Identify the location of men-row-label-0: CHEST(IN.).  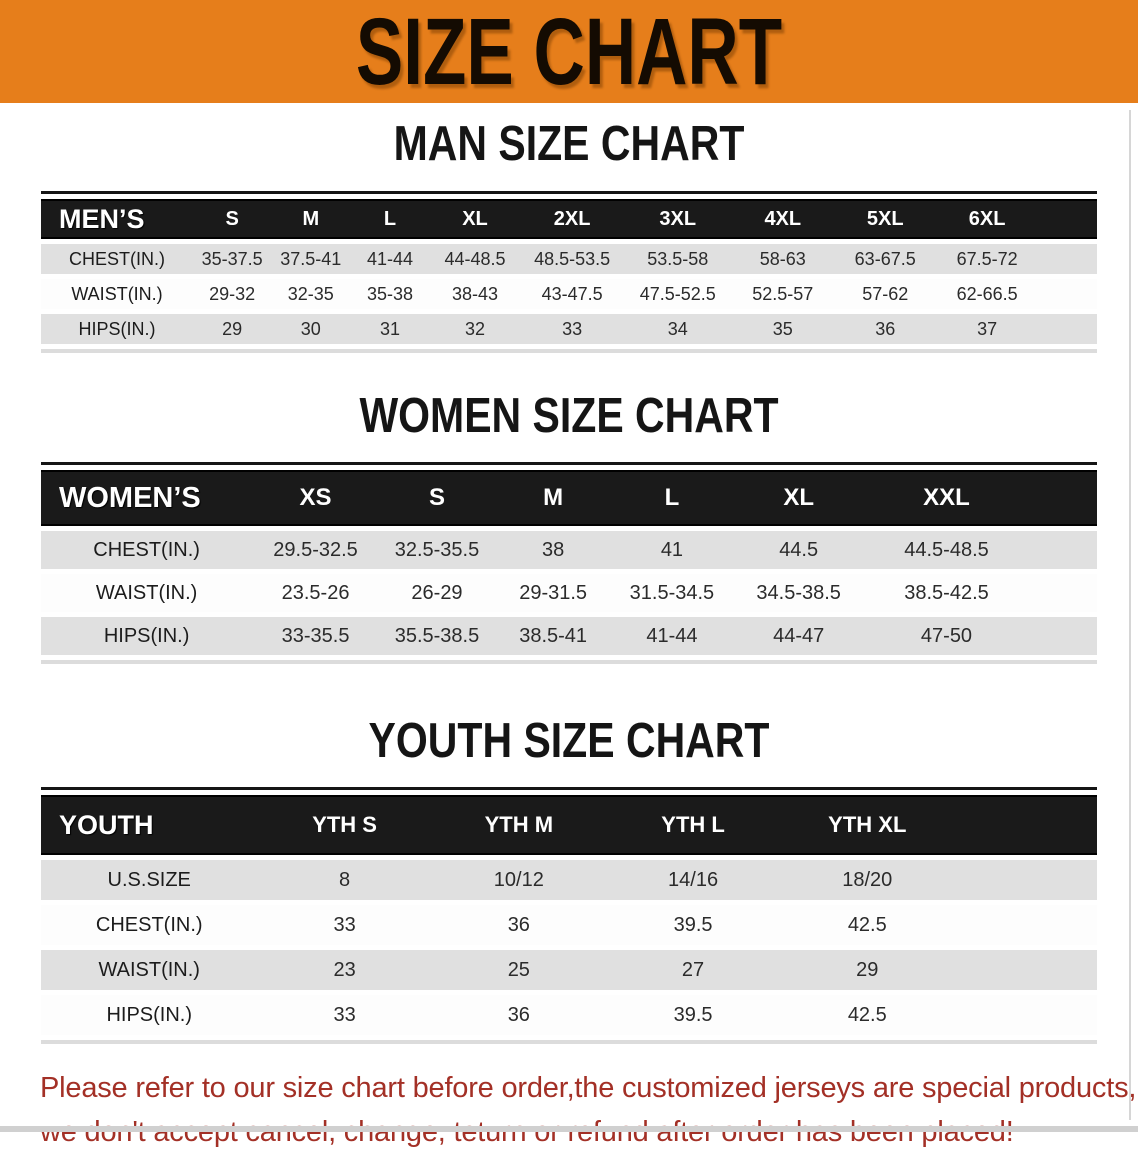
(117, 259).